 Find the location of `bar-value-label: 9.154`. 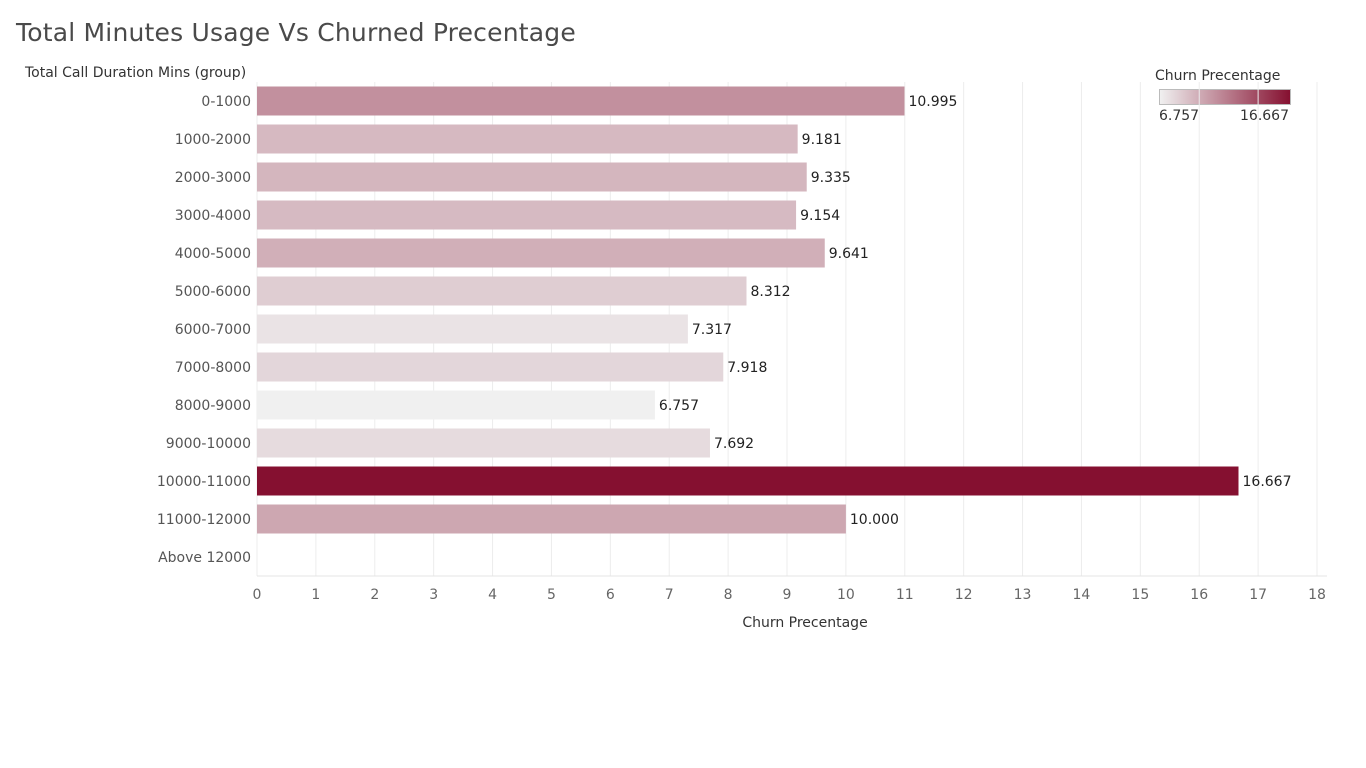

bar-value-label: 9.154 is located at coordinates (820, 216).